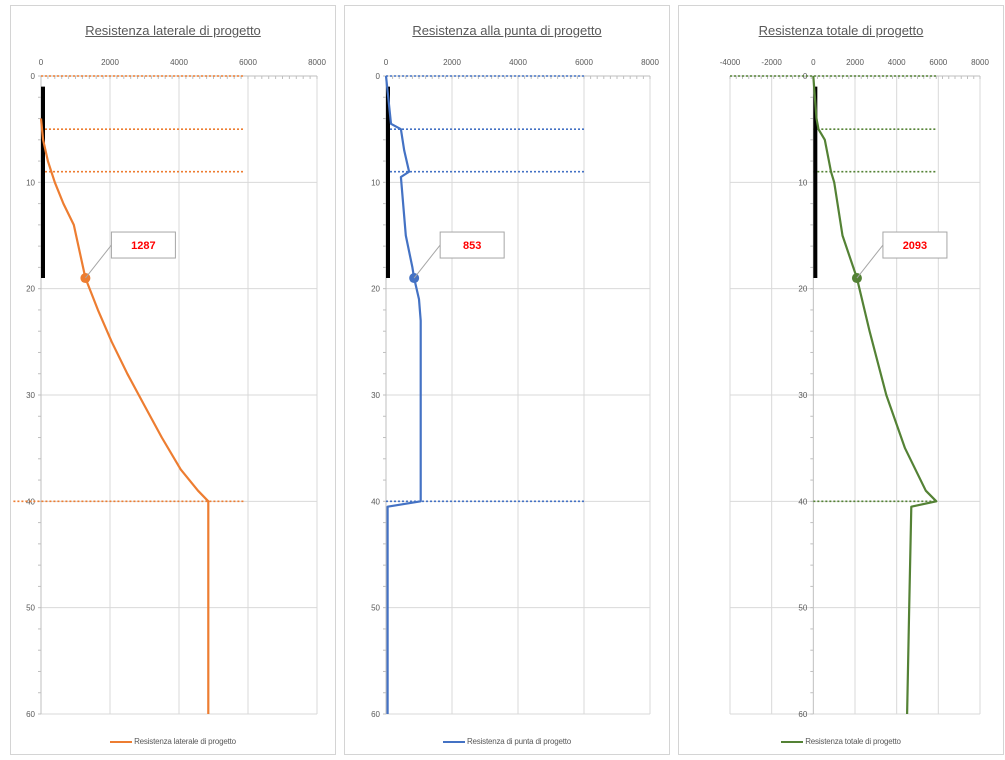 This screenshot has width=1005, height=760. What do you see at coordinates (771, 62) in the screenshot?
I see `x-tick-label: -2000` at bounding box center [771, 62].